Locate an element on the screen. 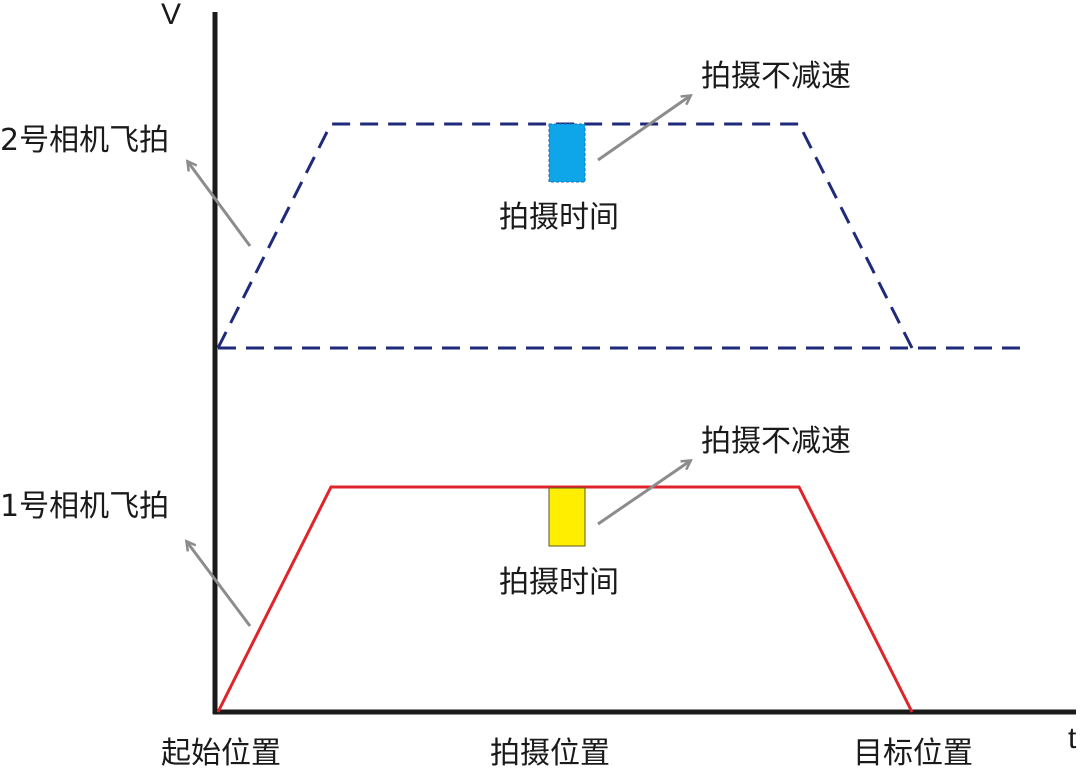 The width and height of the screenshot is (1080, 769). camera2-shoot-time-marker is located at coordinates (567, 153).